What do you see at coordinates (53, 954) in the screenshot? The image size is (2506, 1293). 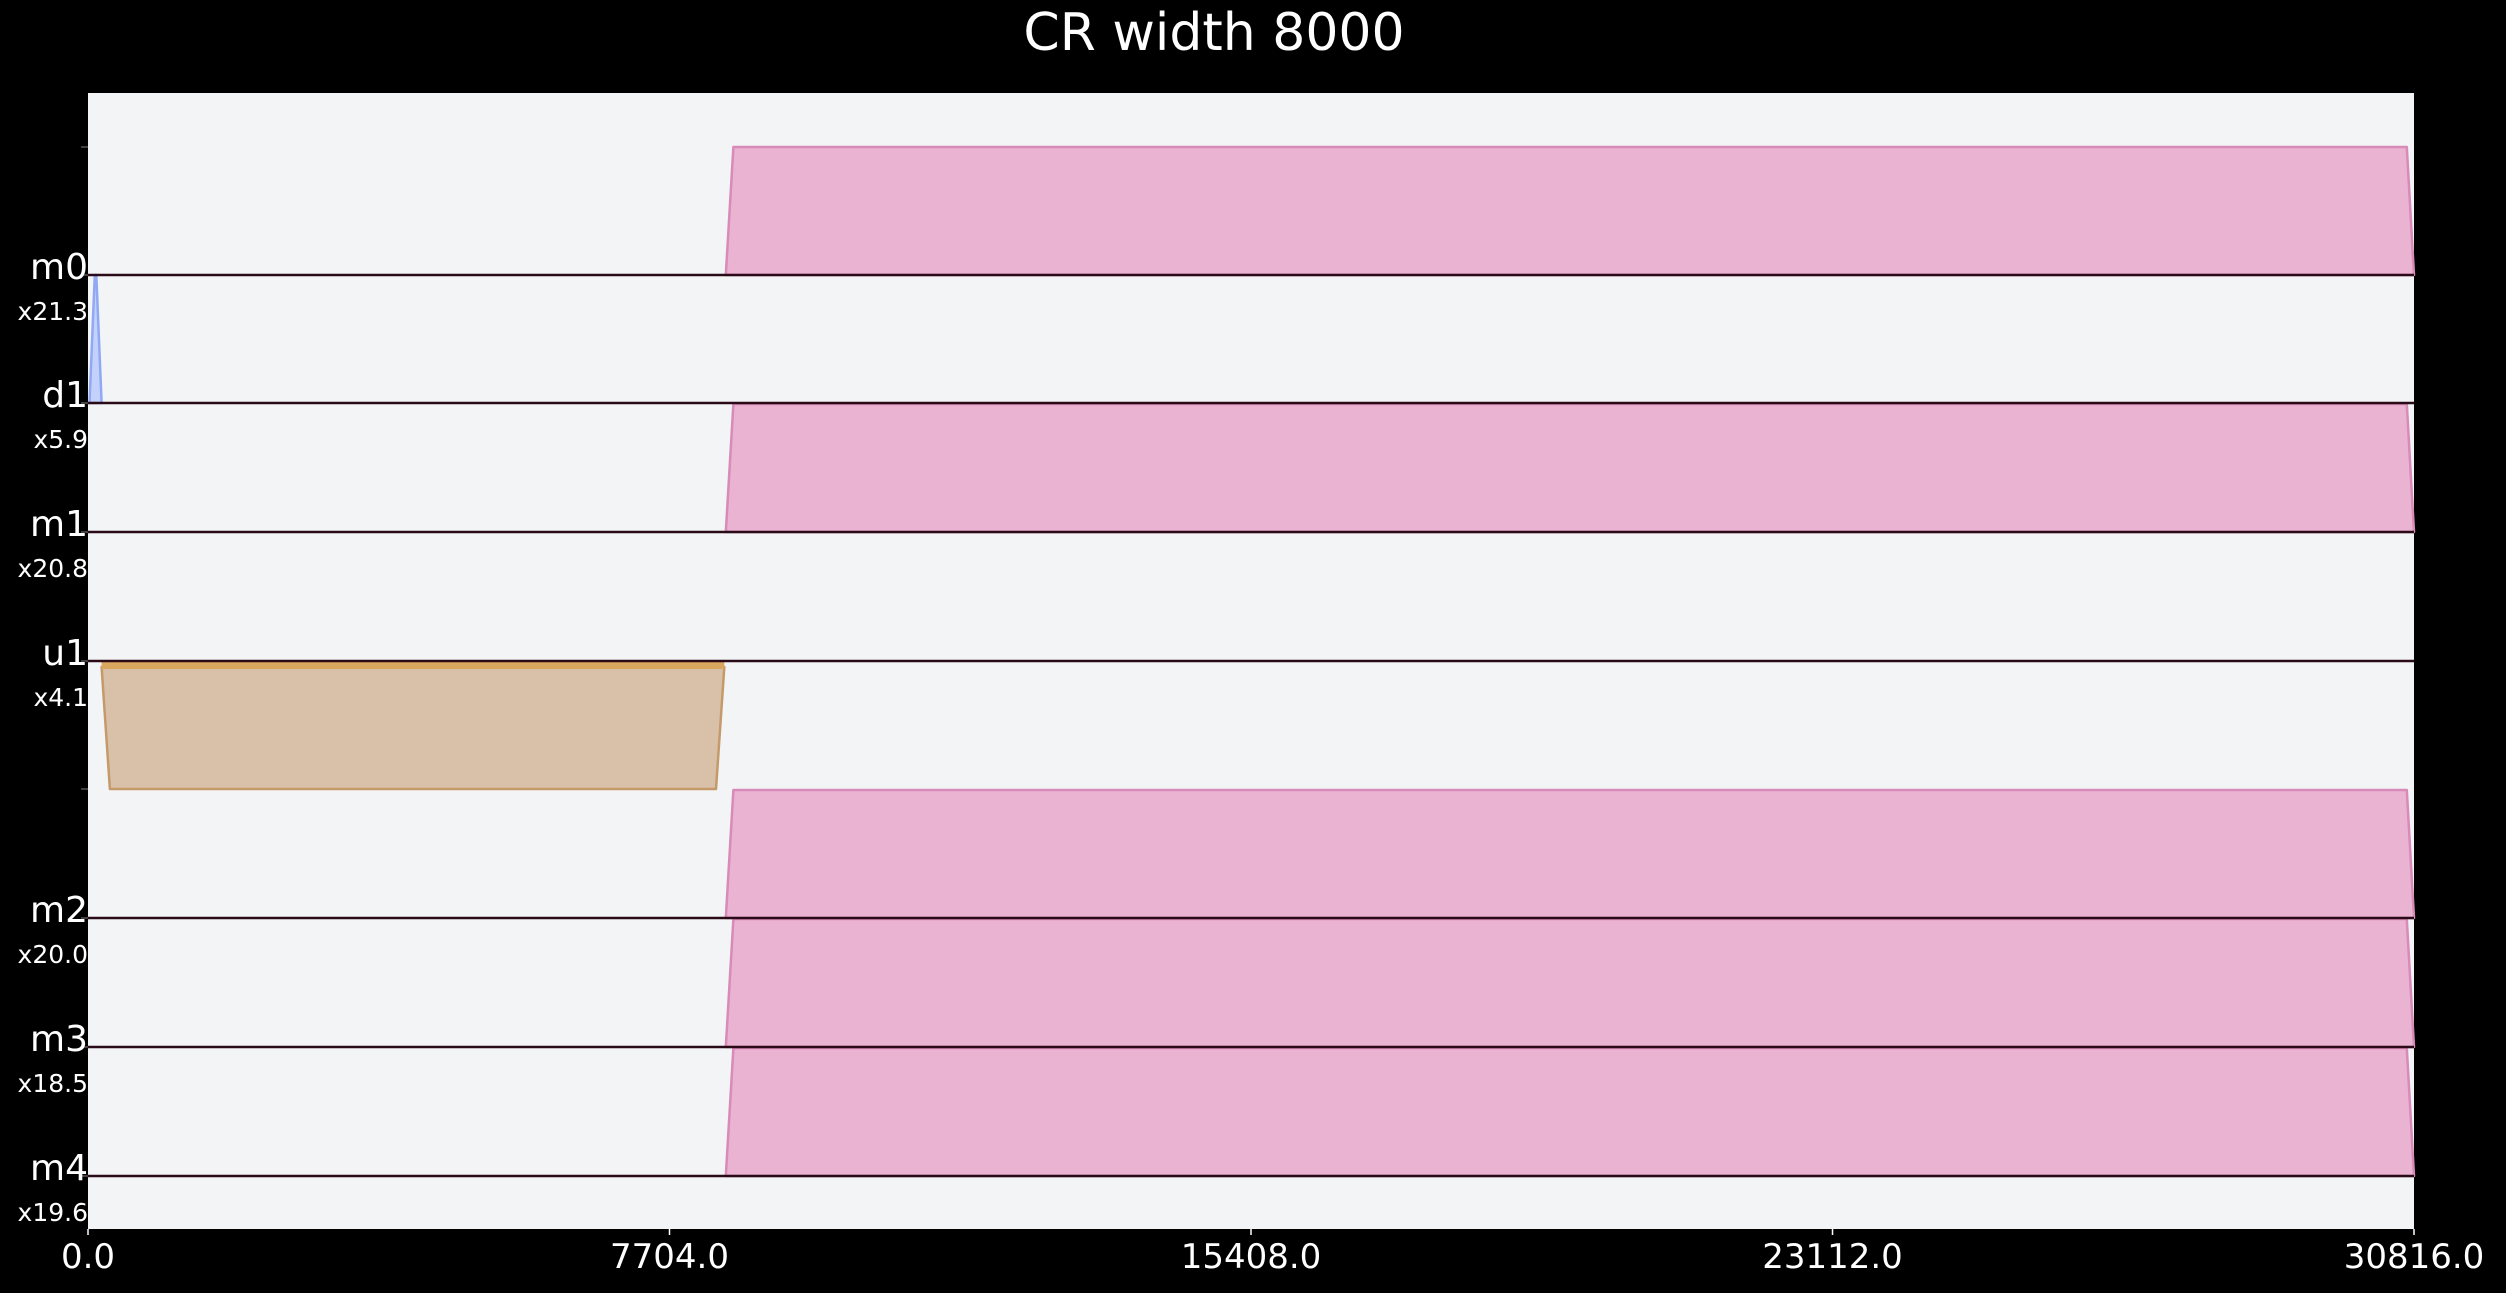 I see `track-scale-m2: x20.0` at bounding box center [53, 954].